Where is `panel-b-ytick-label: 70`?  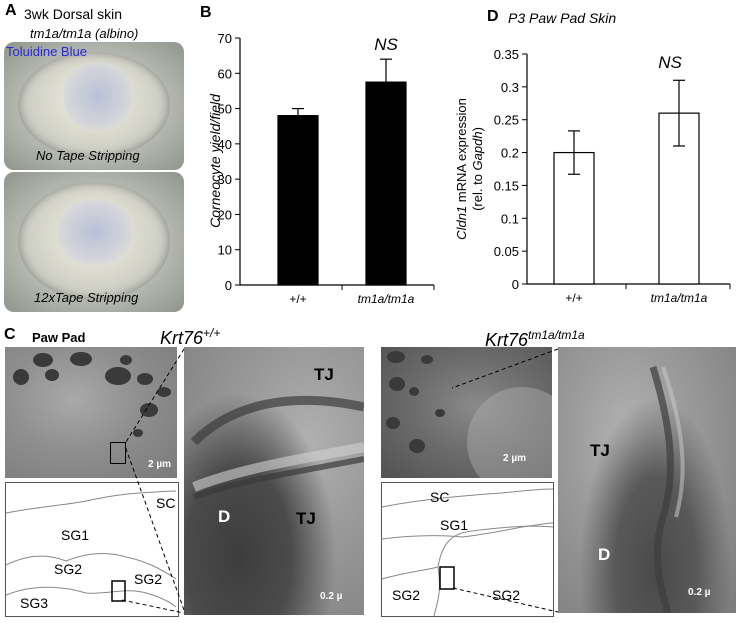
panel-b-ytick-label: 70 is located at coordinates (225, 38).